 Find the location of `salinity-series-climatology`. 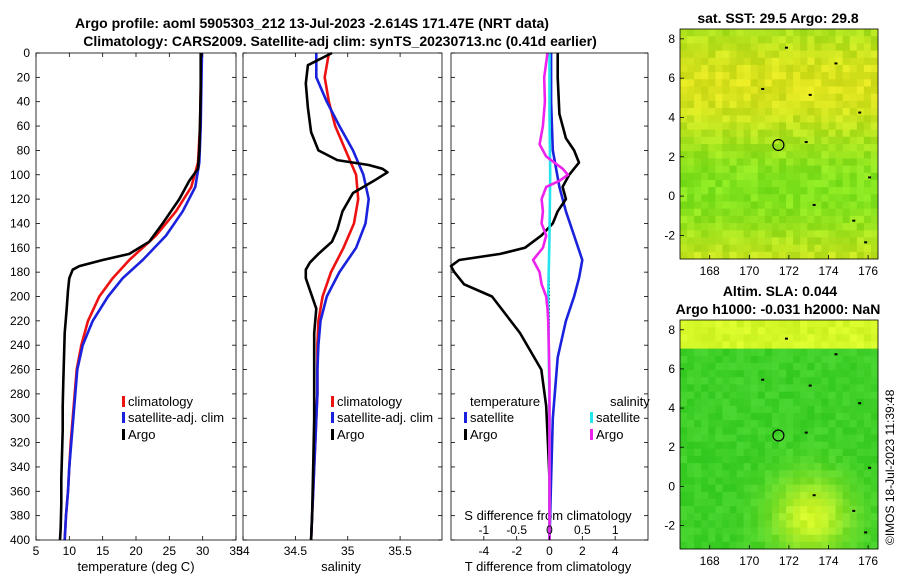

salinity-series-climatology is located at coordinates (334, 296).